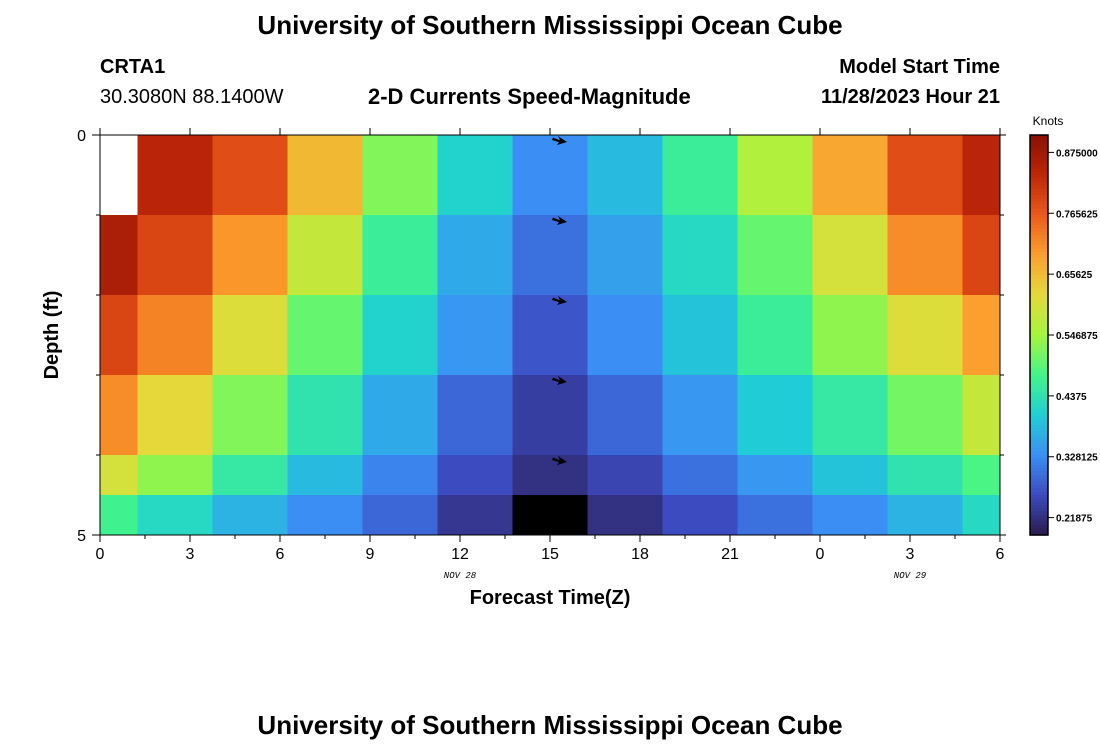 The height and width of the screenshot is (750, 1100). I want to click on model-start-label: Model Start Time, so click(919, 67).